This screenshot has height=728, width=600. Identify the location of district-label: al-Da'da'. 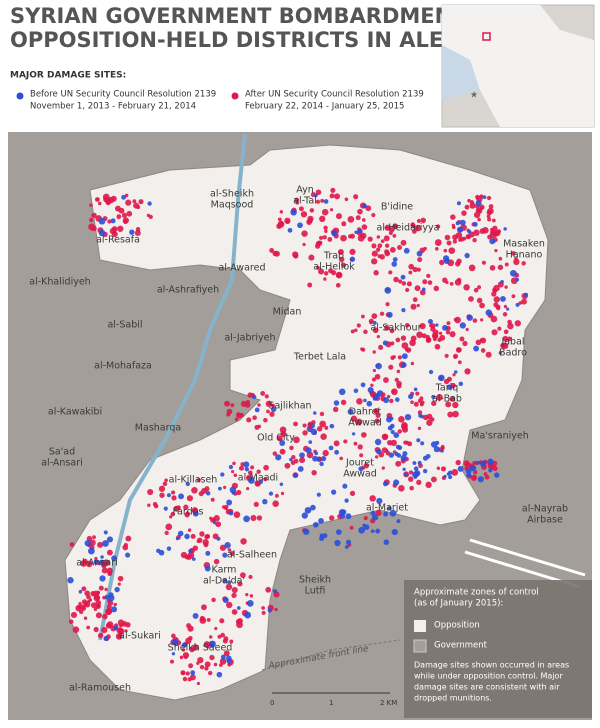
(224, 580).